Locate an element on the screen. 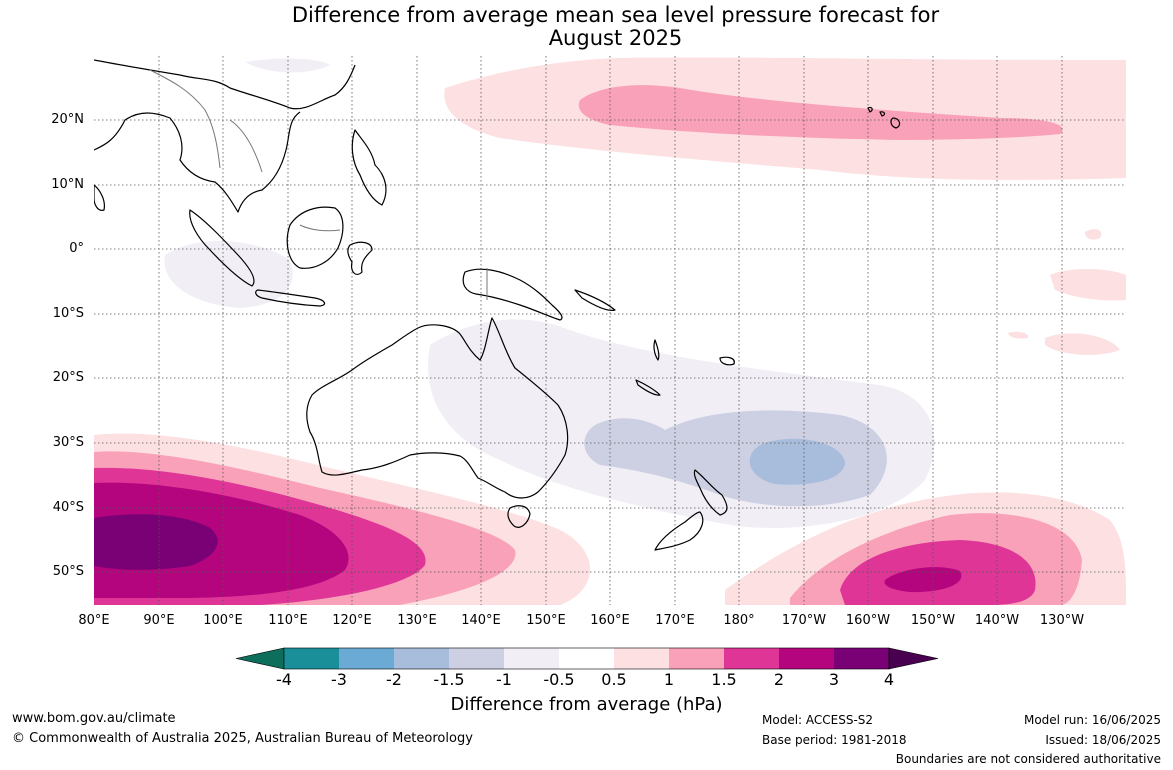 This screenshot has height=770, width=1173. java-outline is located at coordinates (290, 298).